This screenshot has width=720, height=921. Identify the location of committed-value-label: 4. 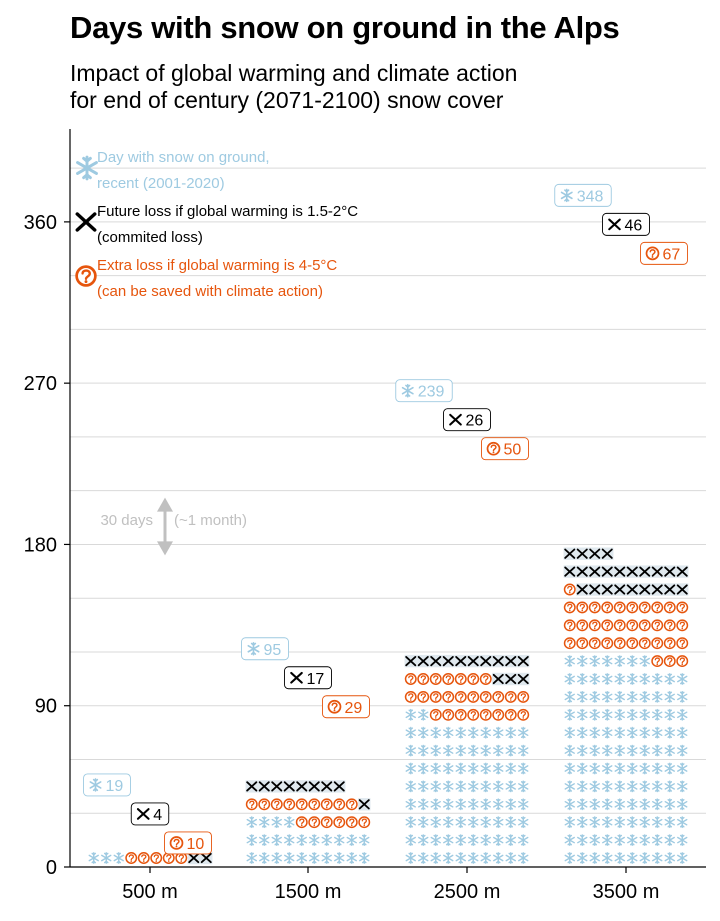
(150, 814).